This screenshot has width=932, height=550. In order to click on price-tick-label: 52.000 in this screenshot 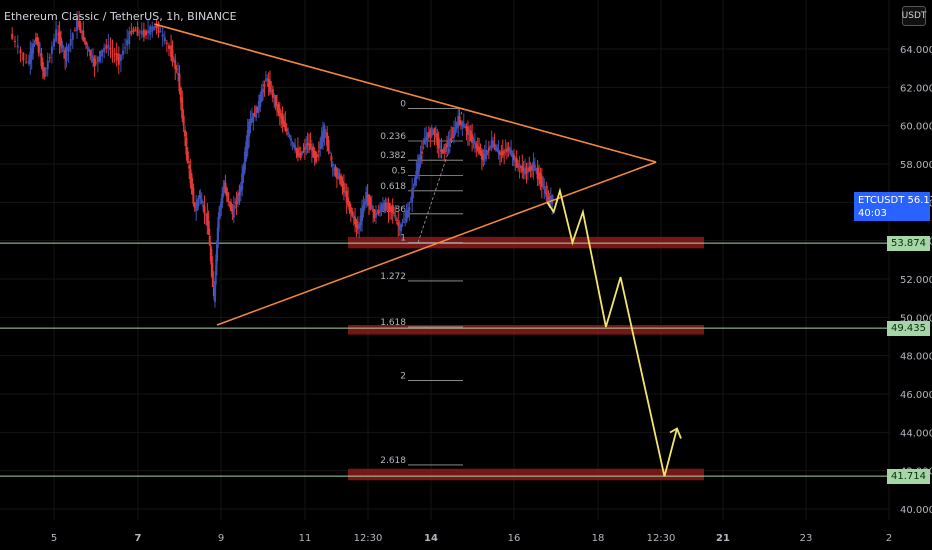, I will do `click(916, 280)`.